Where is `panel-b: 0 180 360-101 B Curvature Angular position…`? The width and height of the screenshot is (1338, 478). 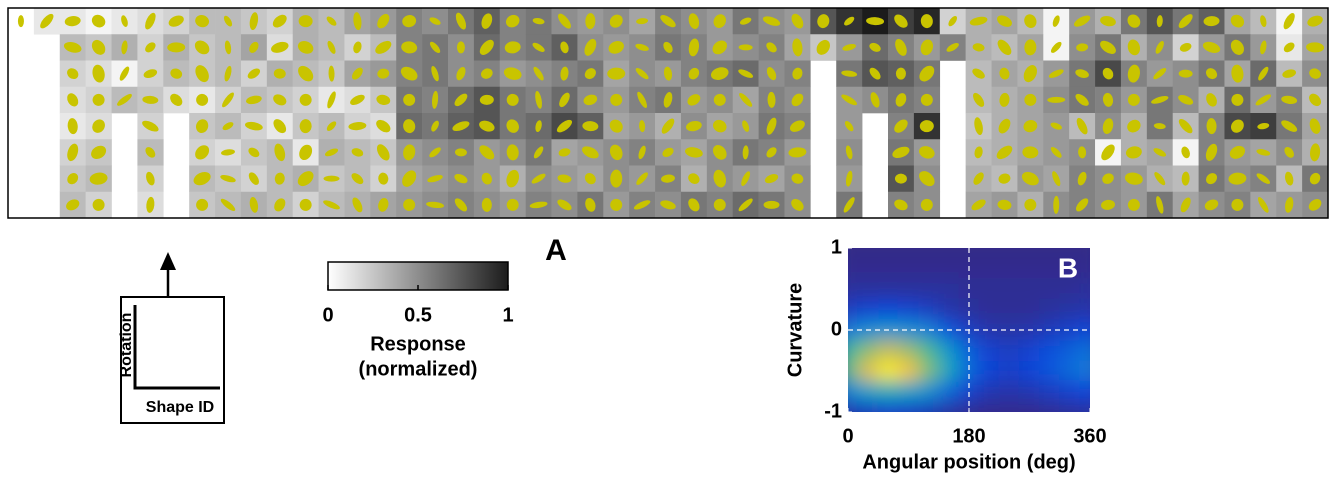
panel-b: 0 180 360-101 B Curvature Angular position… is located at coordinates (945, 354).